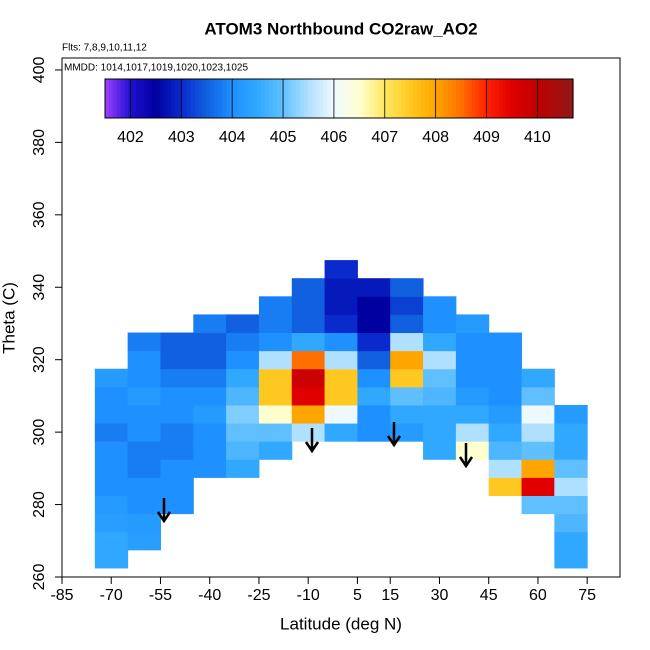 Image resolution: width=650 pixels, height=650 pixels. I want to click on x-tick-label: 15, so click(390, 595).